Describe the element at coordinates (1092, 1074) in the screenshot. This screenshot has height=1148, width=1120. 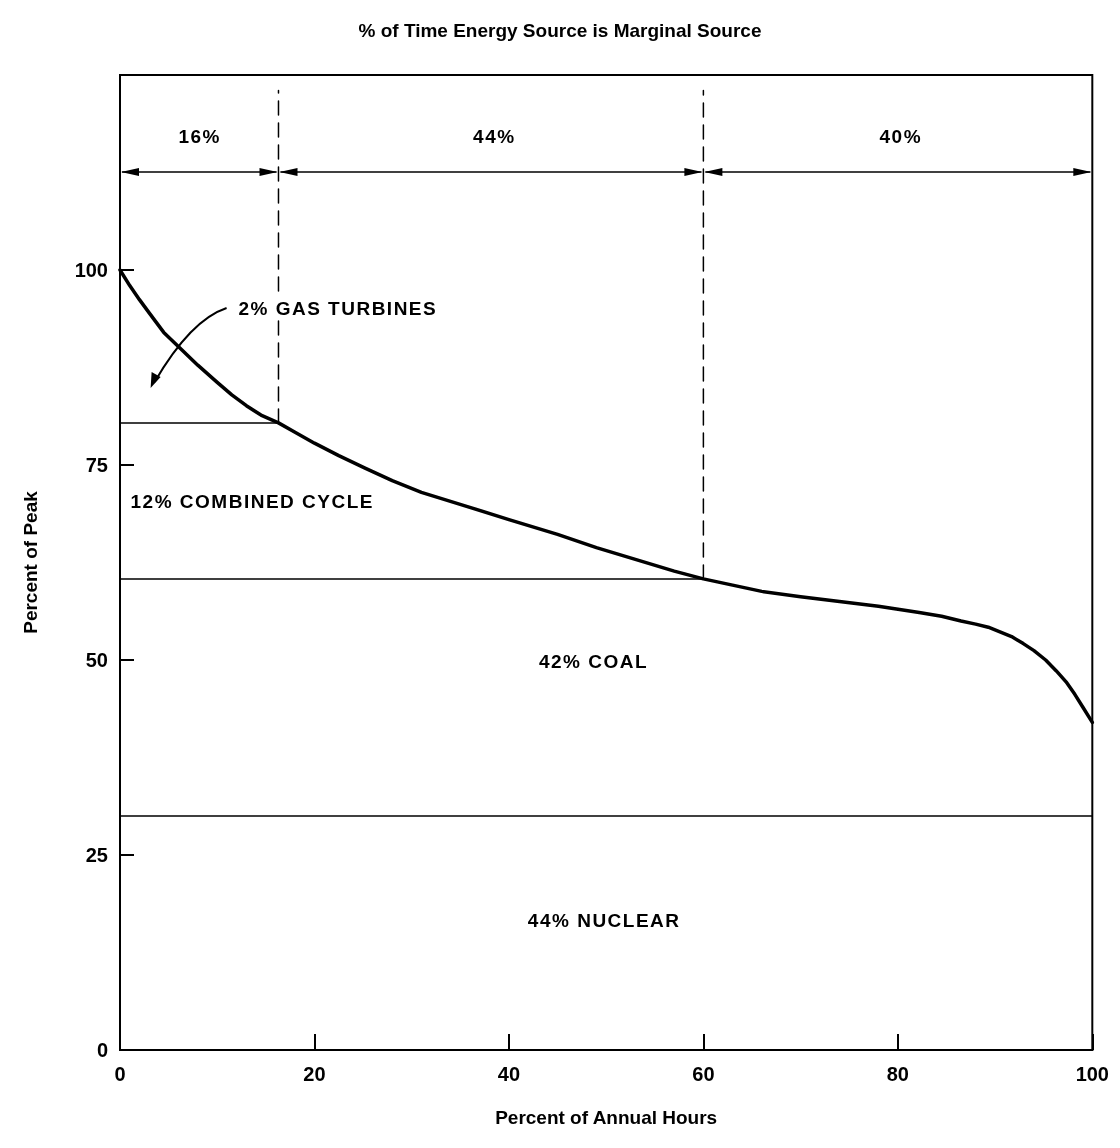
I see `x-tick-label: 100` at that location.